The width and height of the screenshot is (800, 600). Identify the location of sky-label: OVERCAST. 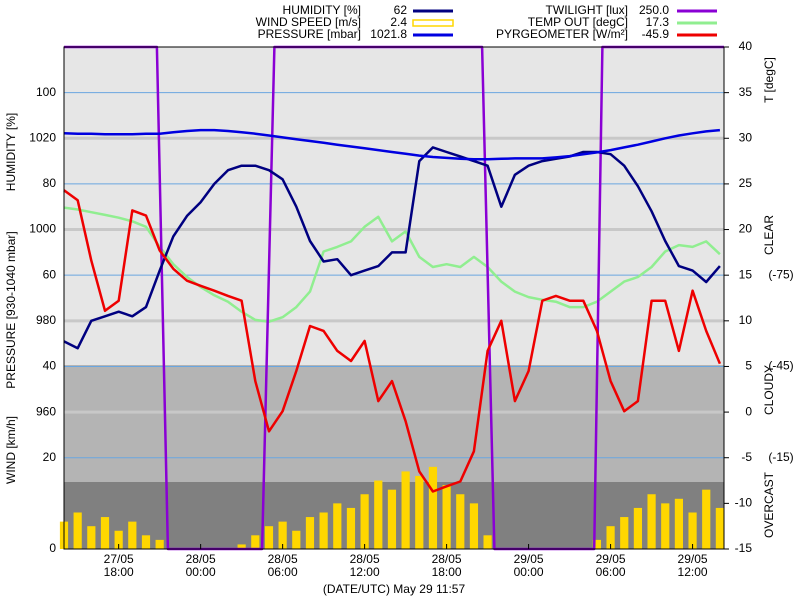
(769, 504).